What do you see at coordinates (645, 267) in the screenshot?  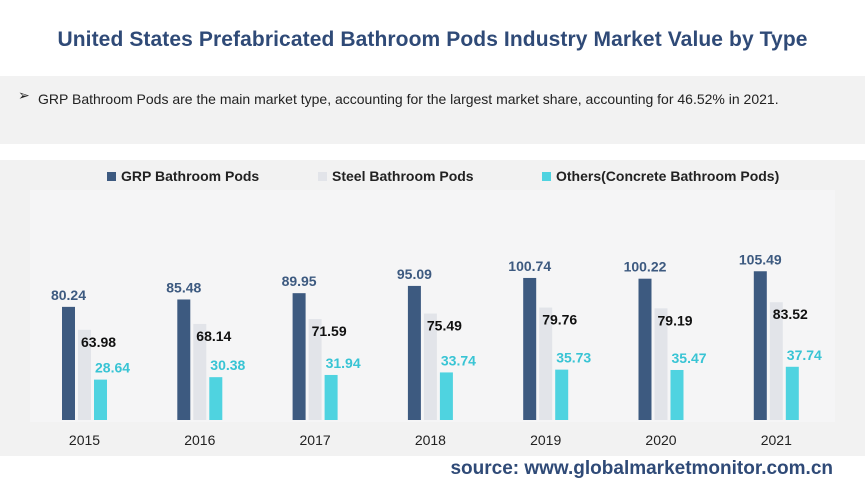 I see `data-label-grp-2020: 100.22` at bounding box center [645, 267].